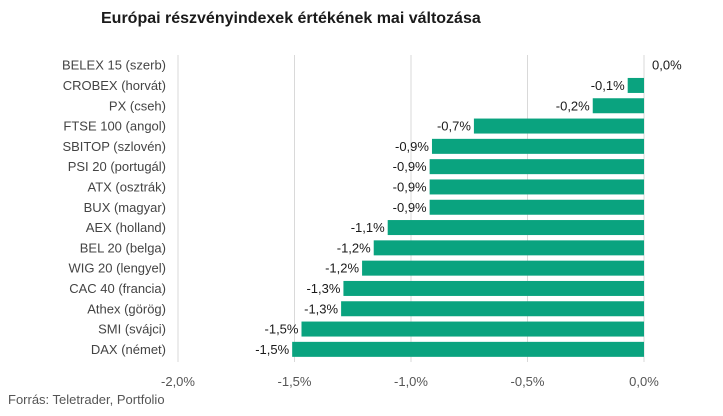 The height and width of the screenshot is (416, 723). What do you see at coordinates (114, 126) in the screenshot?
I see `category-label: FTSE 100 (angol)` at bounding box center [114, 126].